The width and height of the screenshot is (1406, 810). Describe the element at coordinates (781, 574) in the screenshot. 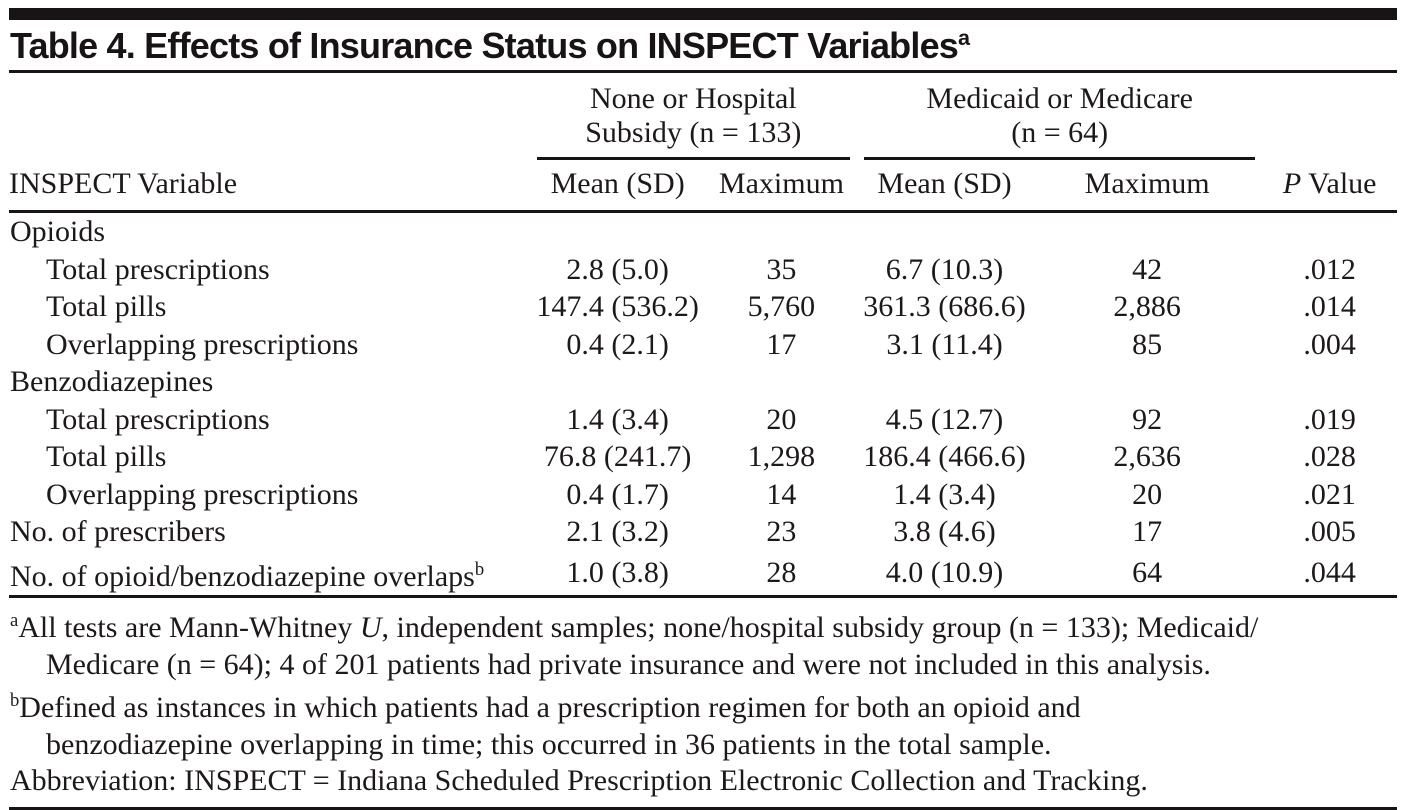

I see `cell: 28` at that location.